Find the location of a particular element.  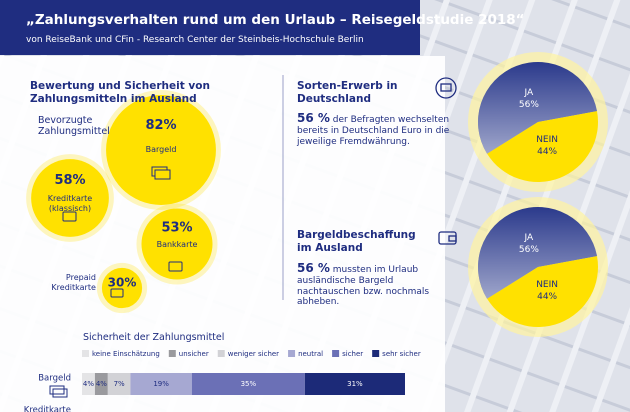

legend-label: neutral is located at coordinates (310, 354).